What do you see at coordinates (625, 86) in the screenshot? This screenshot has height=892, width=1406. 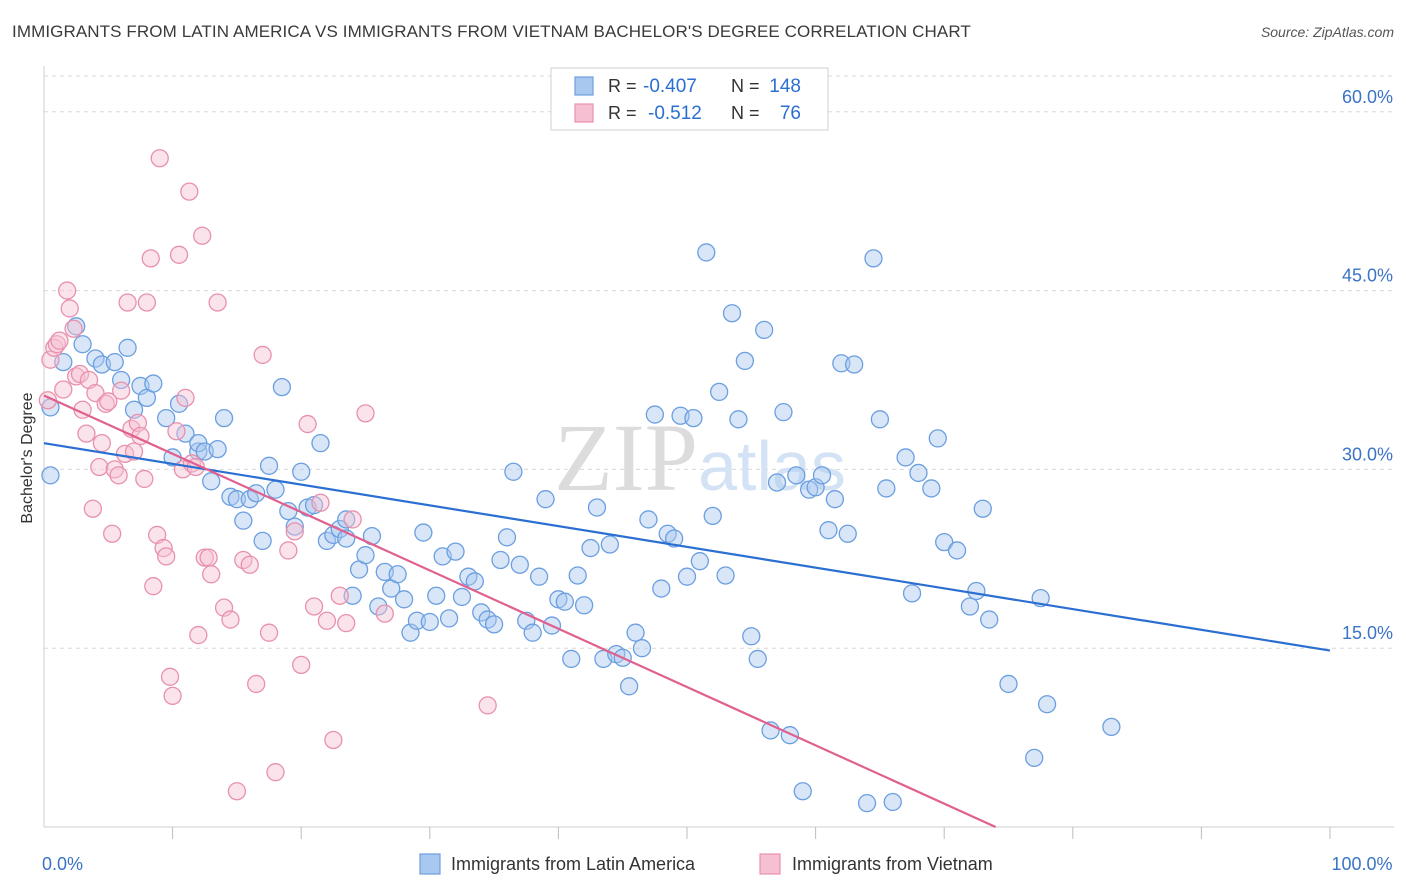 I see `legend-r-label-blue: R =` at bounding box center [625, 86].